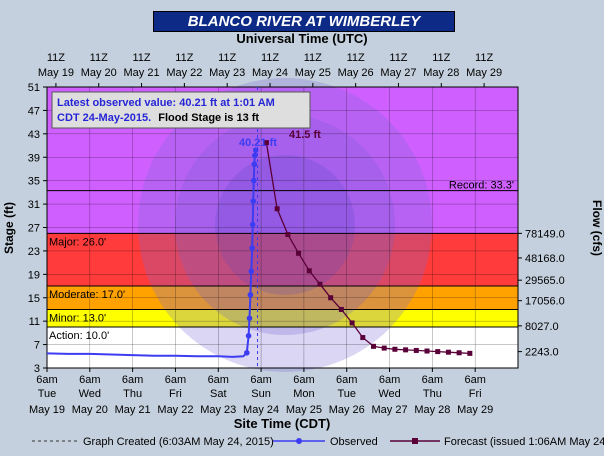 This screenshot has width=604, height=456. What do you see at coordinates (34, 229) in the screenshot?
I see `stage-tick-label: 27` at bounding box center [34, 229].